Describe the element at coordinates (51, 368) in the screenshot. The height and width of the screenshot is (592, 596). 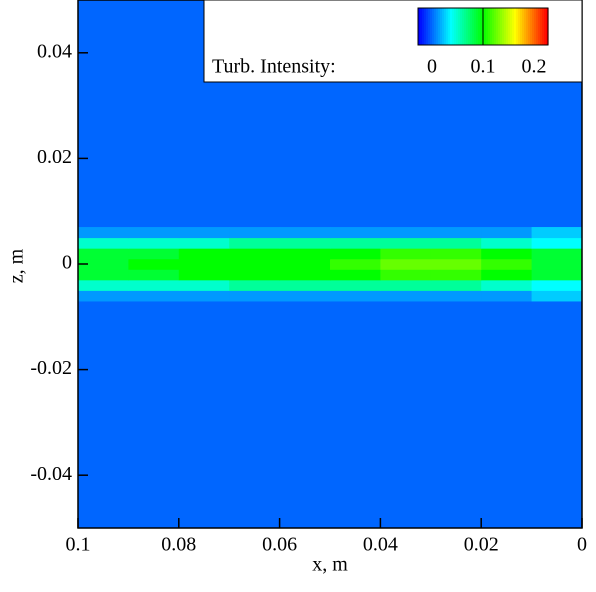
I see `y-tick-label: -0.02` at that location.